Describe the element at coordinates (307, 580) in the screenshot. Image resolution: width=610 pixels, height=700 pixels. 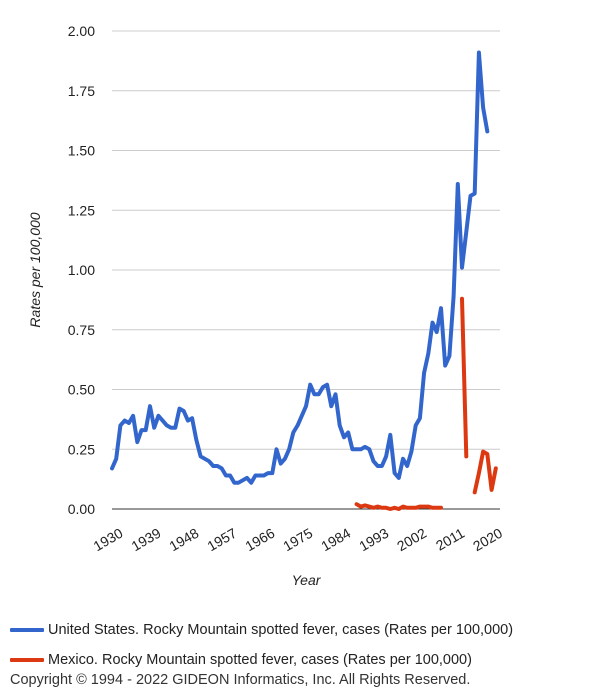
I see `x-axis-title: Year` at that location.